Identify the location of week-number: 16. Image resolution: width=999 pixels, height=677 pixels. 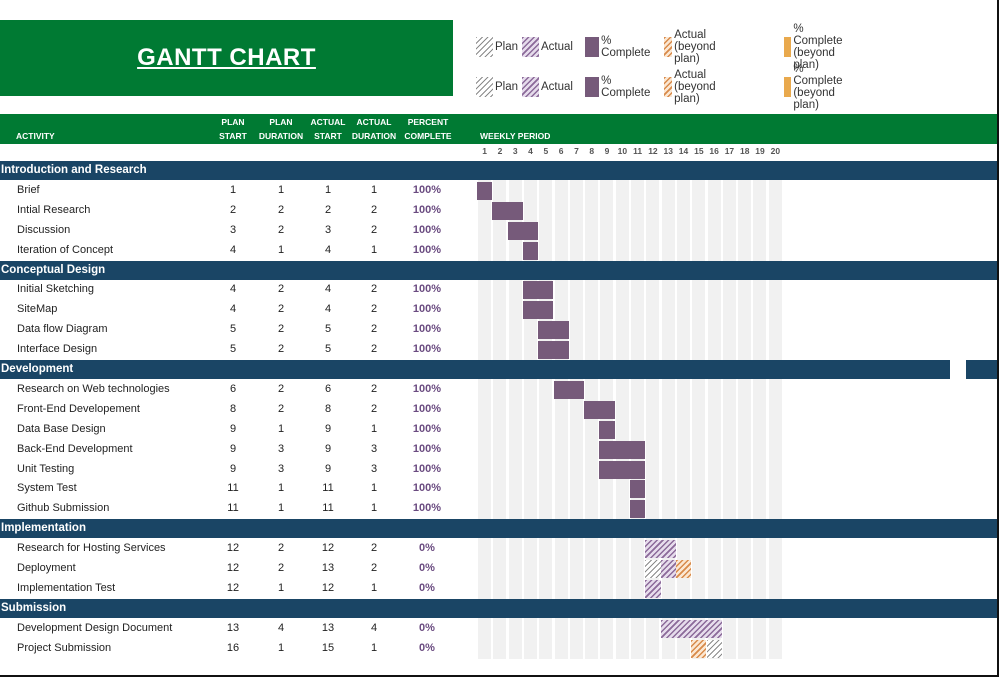
(714, 151).